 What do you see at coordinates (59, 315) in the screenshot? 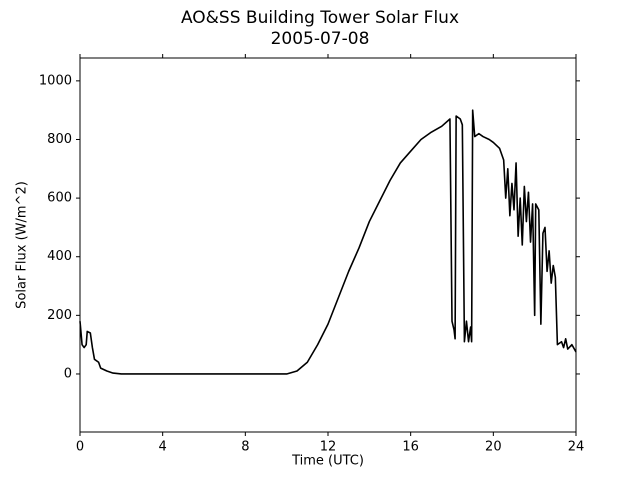
I see `y-tick-label: 200` at bounding box center [59, 315].